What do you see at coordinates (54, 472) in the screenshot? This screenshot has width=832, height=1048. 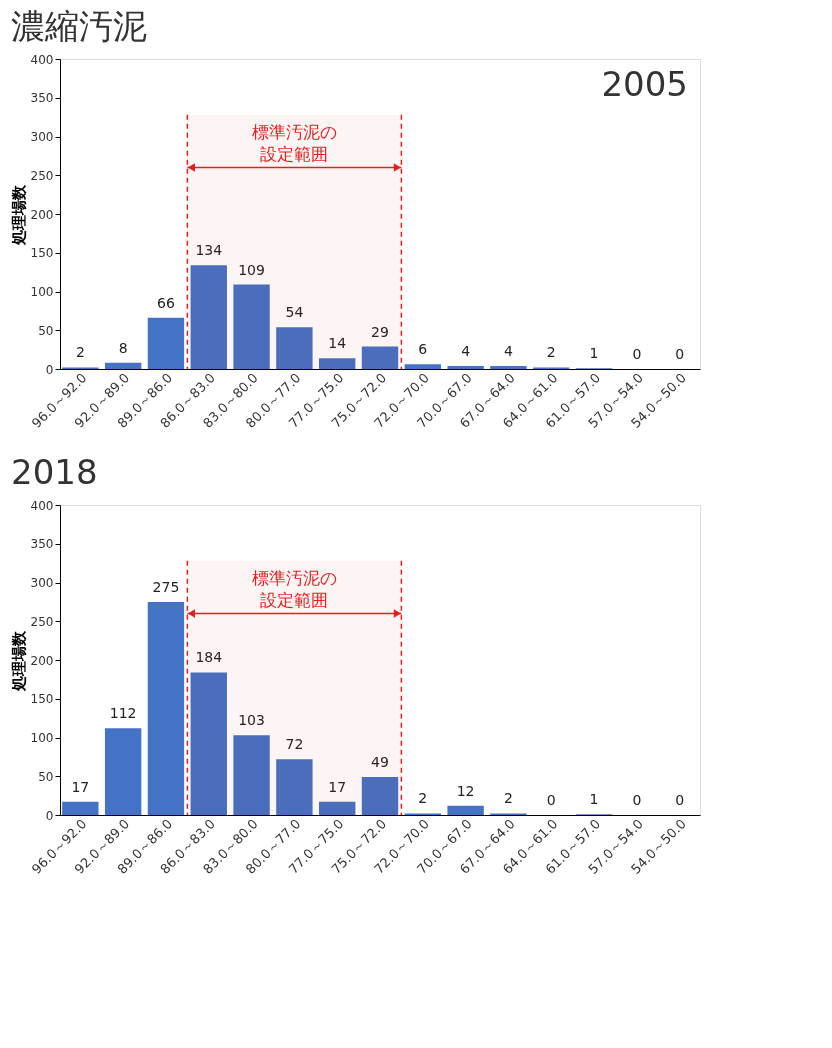 I see `chart-title: 2018` at bounding box center [54, 472].